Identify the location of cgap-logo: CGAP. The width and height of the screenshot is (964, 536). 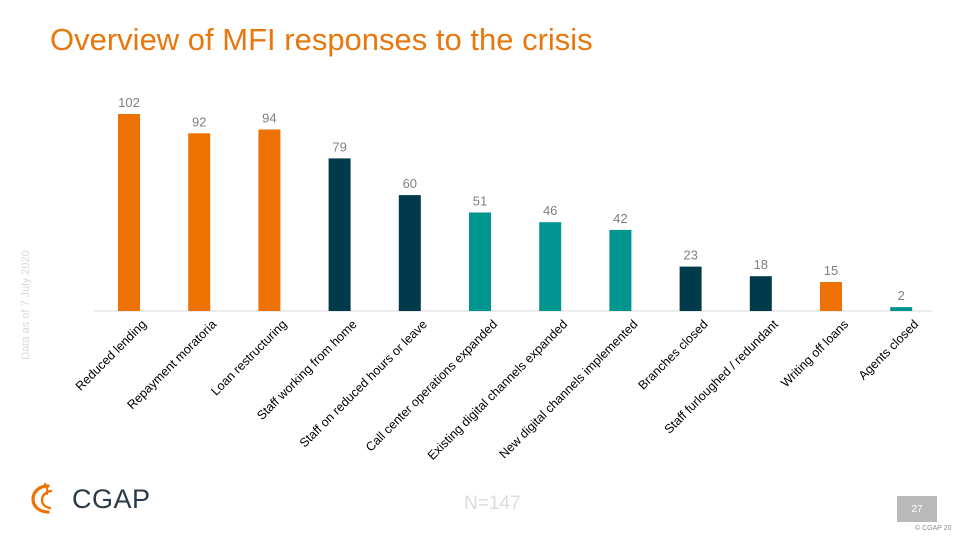
(89, 499).